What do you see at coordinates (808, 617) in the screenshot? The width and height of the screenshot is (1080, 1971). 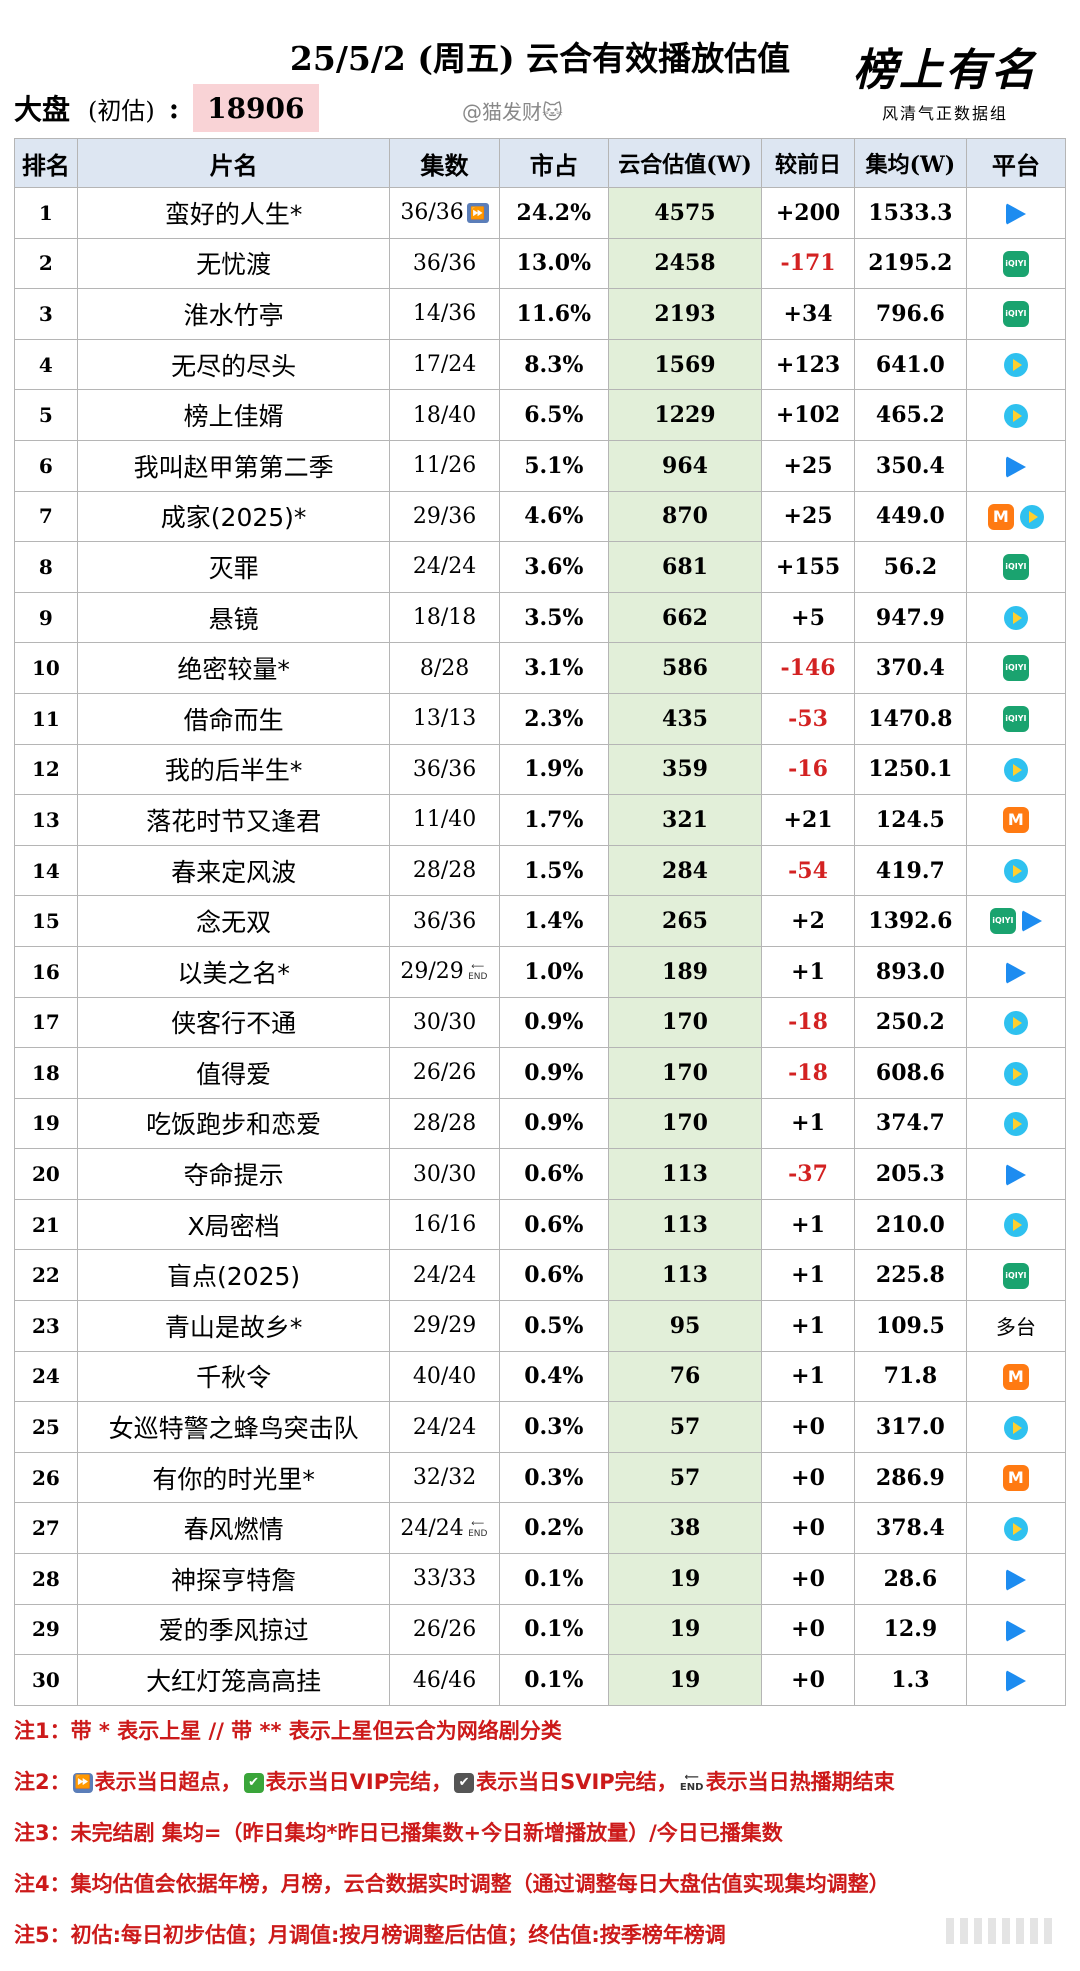 I see `change-cell-text: +5` at bounding box center [808, 617].